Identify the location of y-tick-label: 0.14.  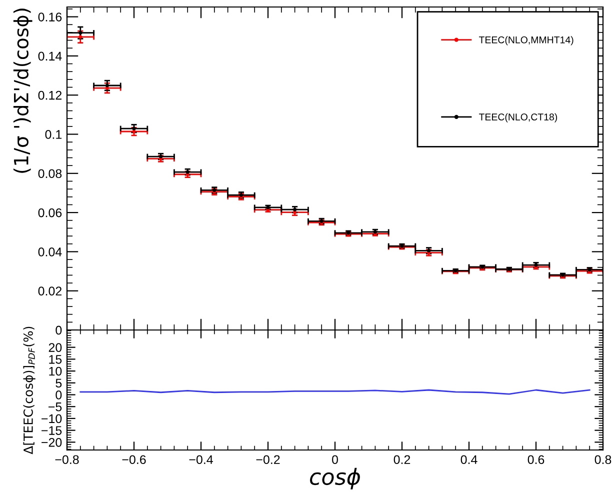
(50, 56).